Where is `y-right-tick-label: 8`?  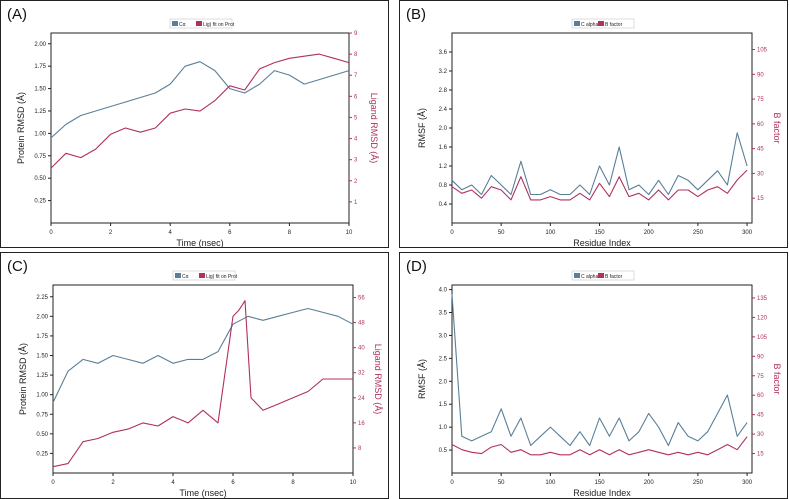
y-right-tick-label: 8 is located at coordinates (356, 55).